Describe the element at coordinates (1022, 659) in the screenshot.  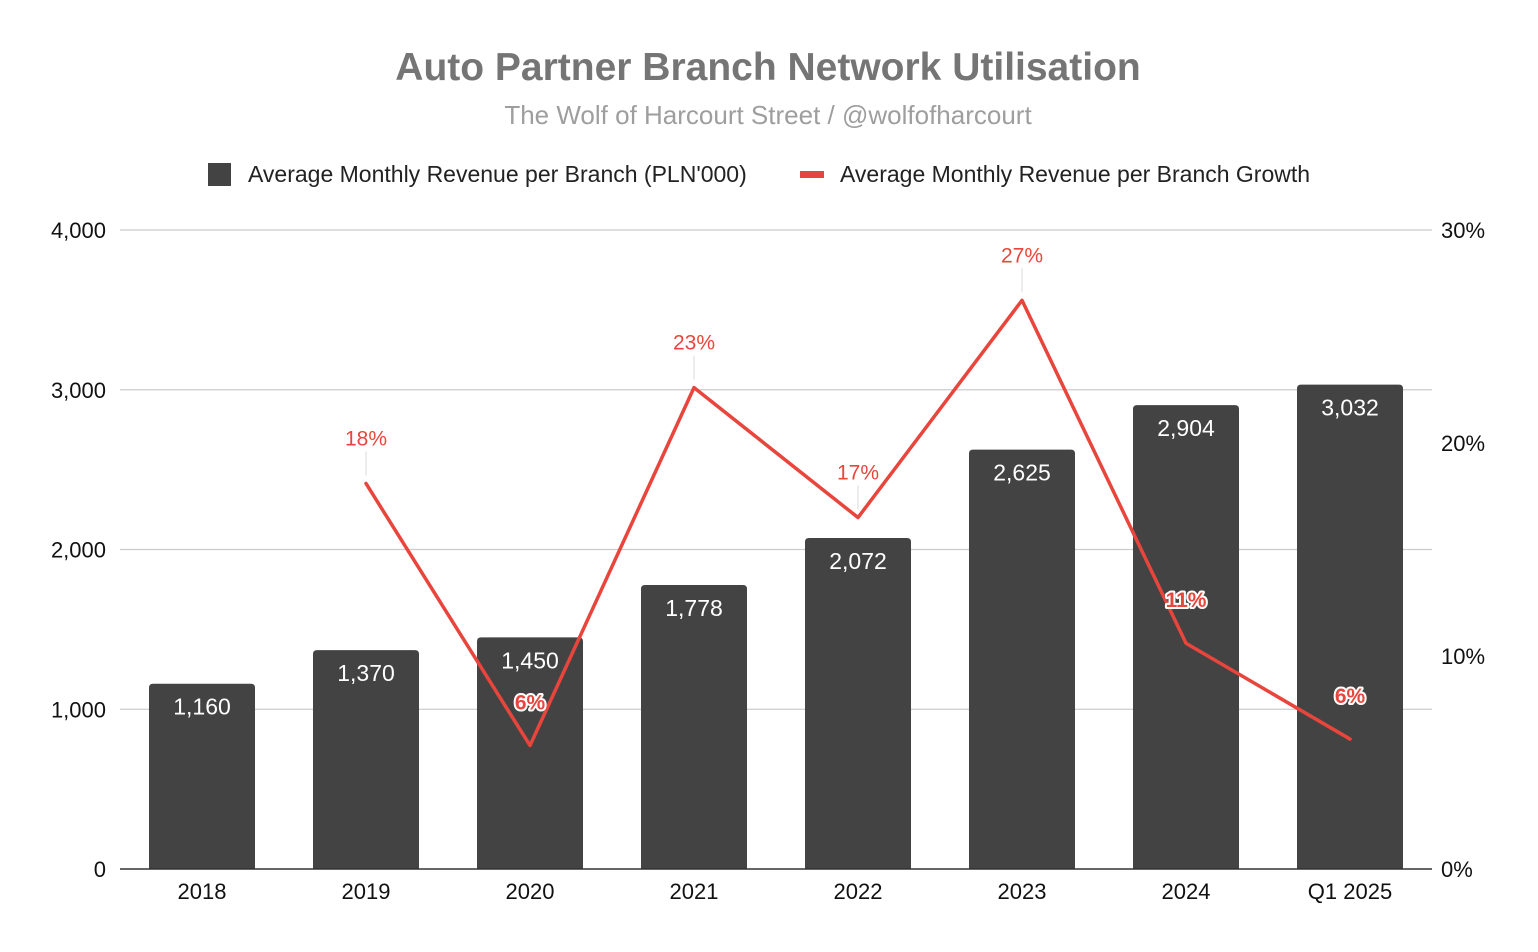
I see `bar-2023` at that location.